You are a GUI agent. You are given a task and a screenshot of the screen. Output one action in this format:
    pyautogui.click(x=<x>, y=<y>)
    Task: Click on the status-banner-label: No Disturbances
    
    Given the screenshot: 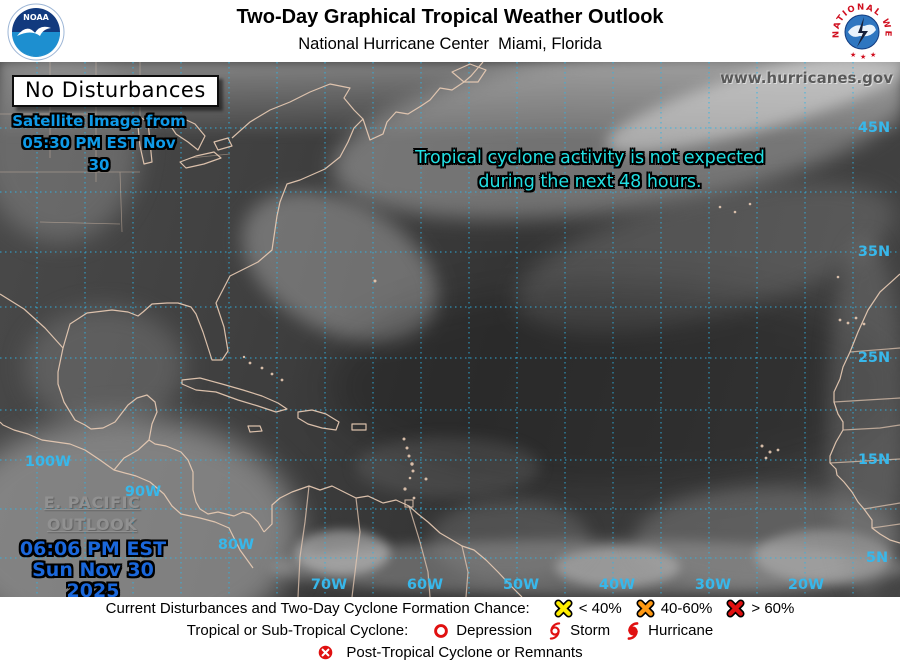 What is the action you would take?
    pyautogui.click(x=115, y=90)
    